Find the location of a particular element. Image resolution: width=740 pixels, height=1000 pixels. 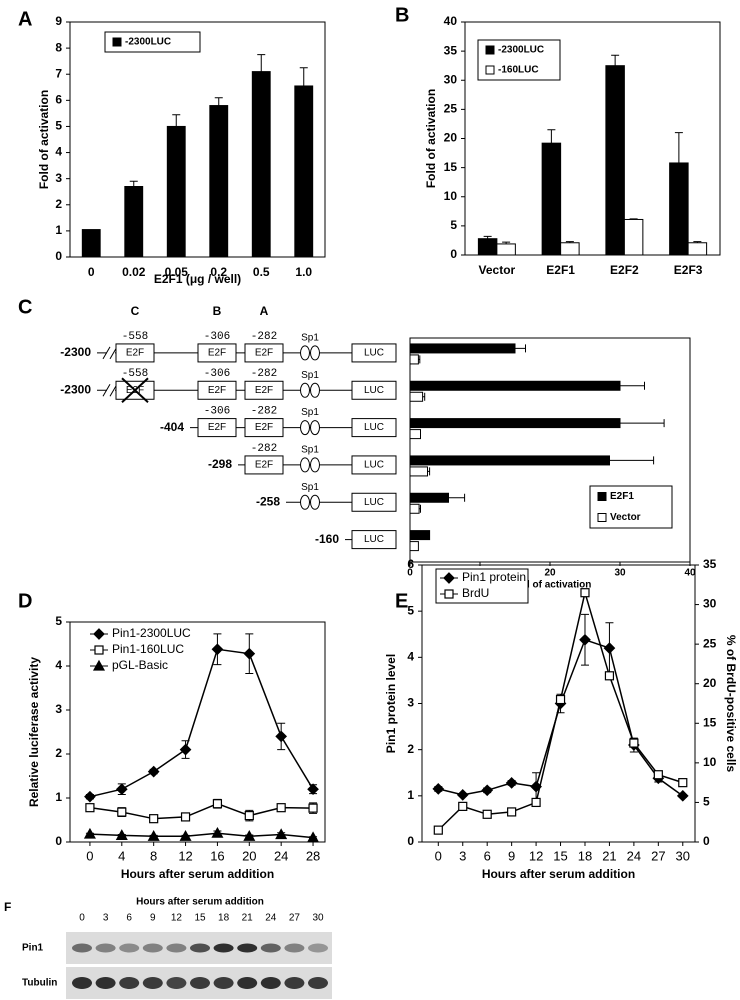

site-position: -282 is located at coordinates (264, 449).